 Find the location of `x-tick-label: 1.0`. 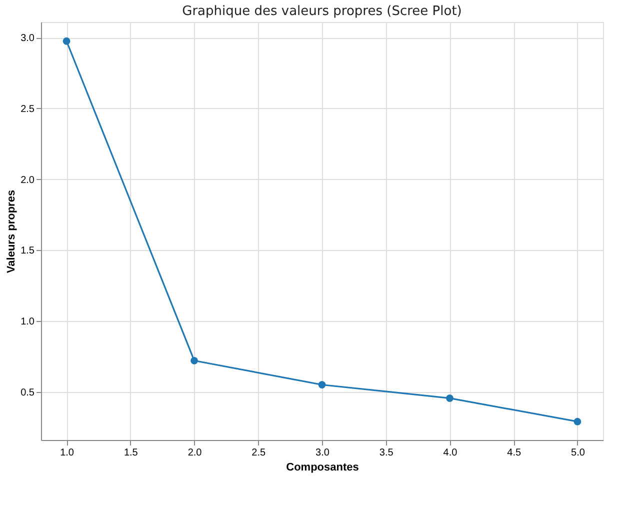

x-tick-label: 1.0 is located at coordinates (67, 453).